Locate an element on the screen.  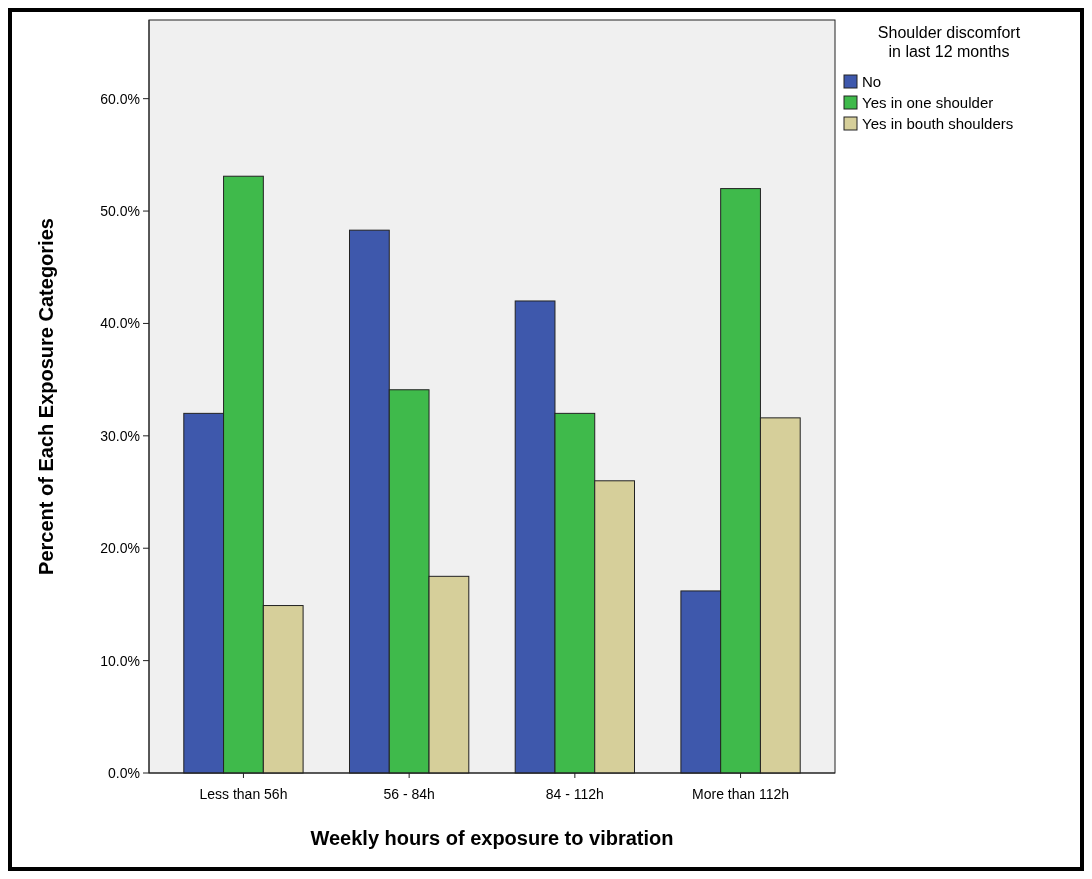
x-axis-title: Weekly hours of exposure to vibration is located at coordinates (492, 838).